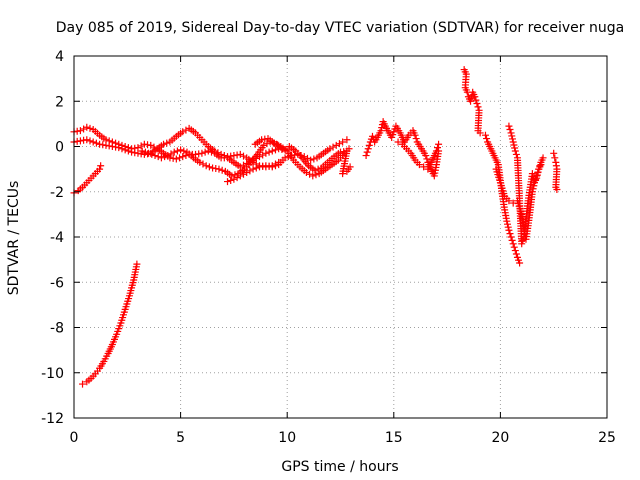  Describe the element at coordinates (83, 384) in the screenshot. I see `data-point-track-falling-branch` at that location.